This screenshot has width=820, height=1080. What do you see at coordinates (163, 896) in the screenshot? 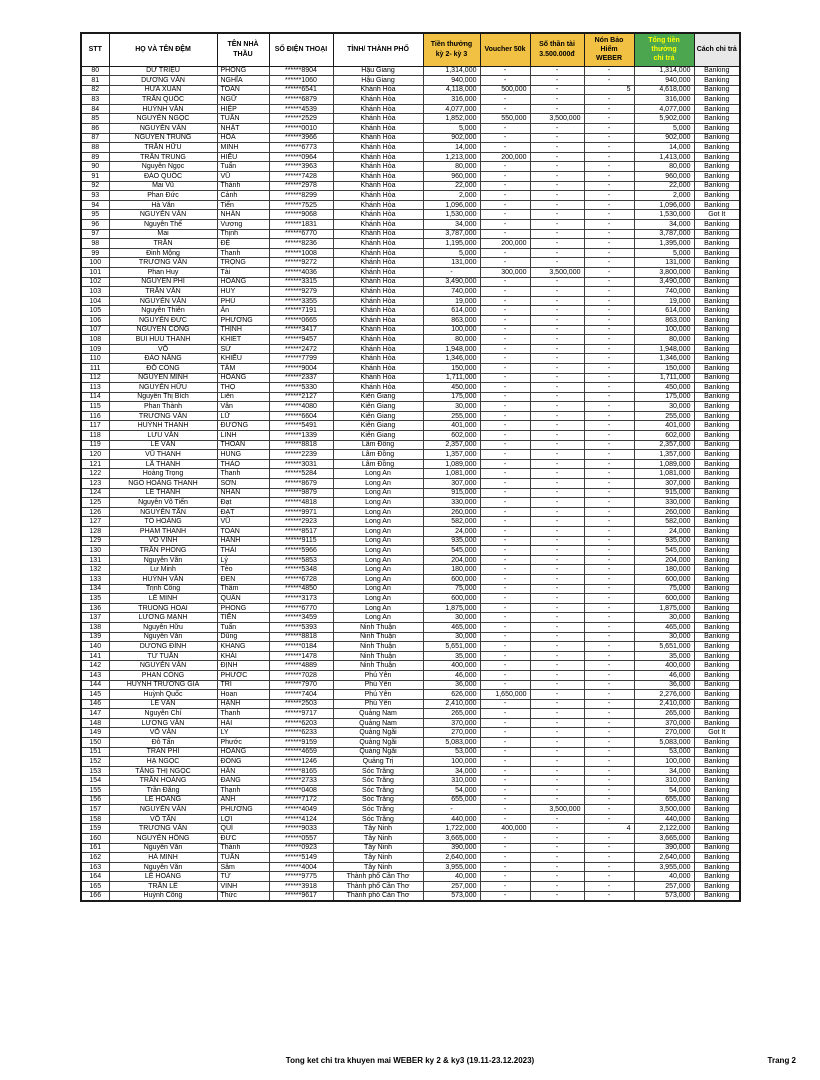
I see `cell-ho-va-ten-dem: Huỳnh Công` at bounding box center [163, 896].